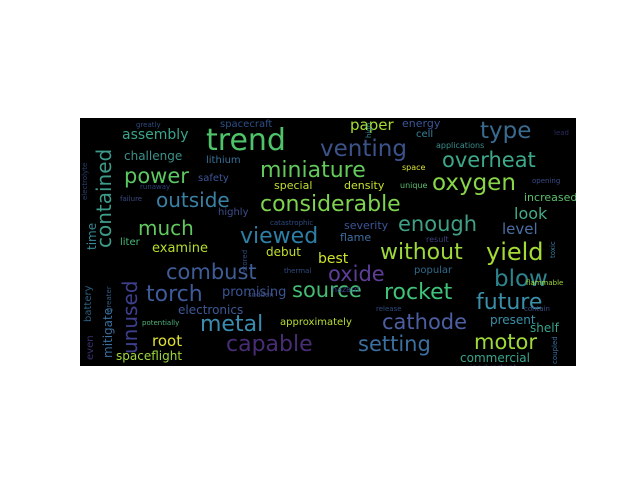 The width and height of the screenshot is (640, 480). I want to click on word-approximately: approximately, so click(316, 322).